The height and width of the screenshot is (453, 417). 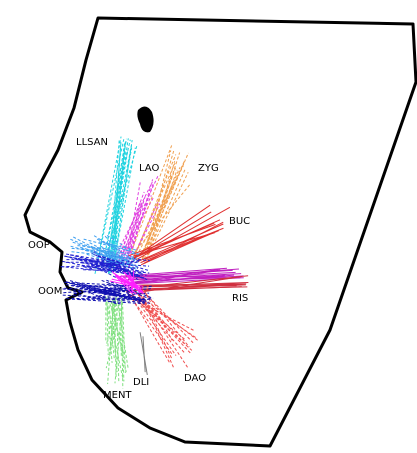 I want to click on muscle-label: DLI, so click(x=141, y=382).